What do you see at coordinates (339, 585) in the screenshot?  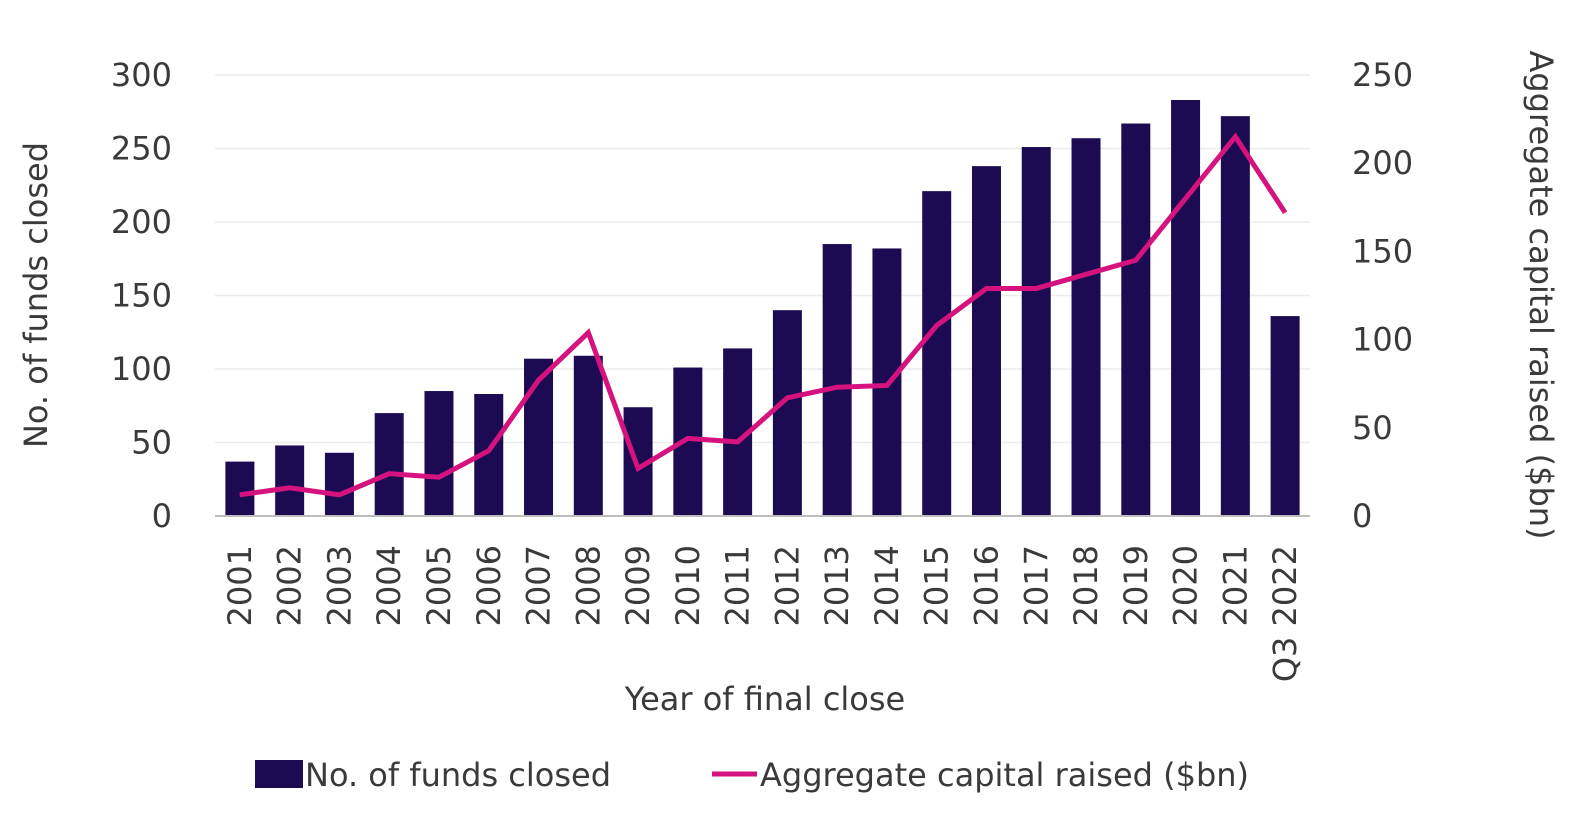 I see `x-tick-label: 2003` at bounding box center [339, 585].